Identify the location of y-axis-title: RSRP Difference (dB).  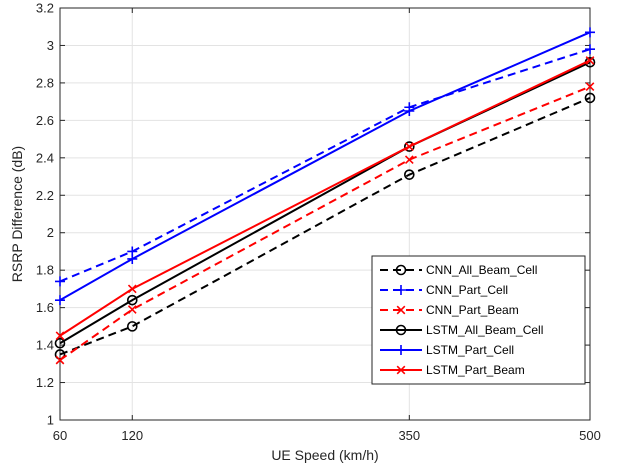
(17, 214).